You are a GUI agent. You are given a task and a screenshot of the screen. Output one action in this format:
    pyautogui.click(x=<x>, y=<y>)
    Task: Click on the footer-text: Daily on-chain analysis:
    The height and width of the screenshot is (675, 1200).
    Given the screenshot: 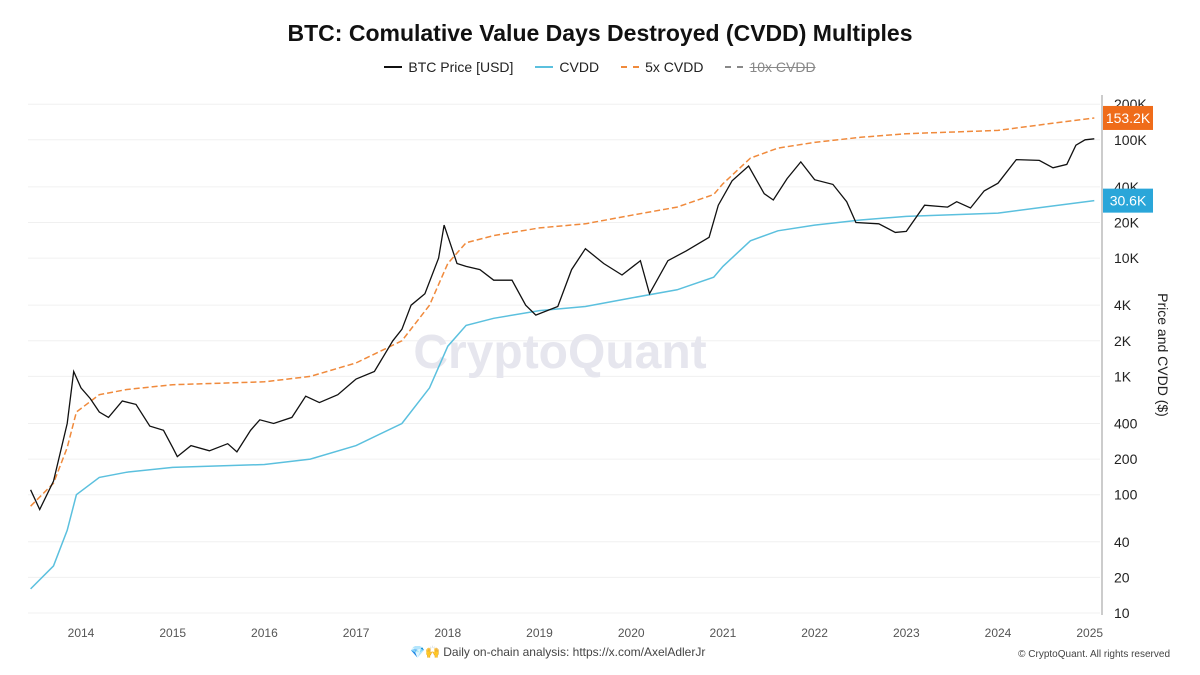 What is the action you would take?
    pyautogui.click(x=508, y=652)
    